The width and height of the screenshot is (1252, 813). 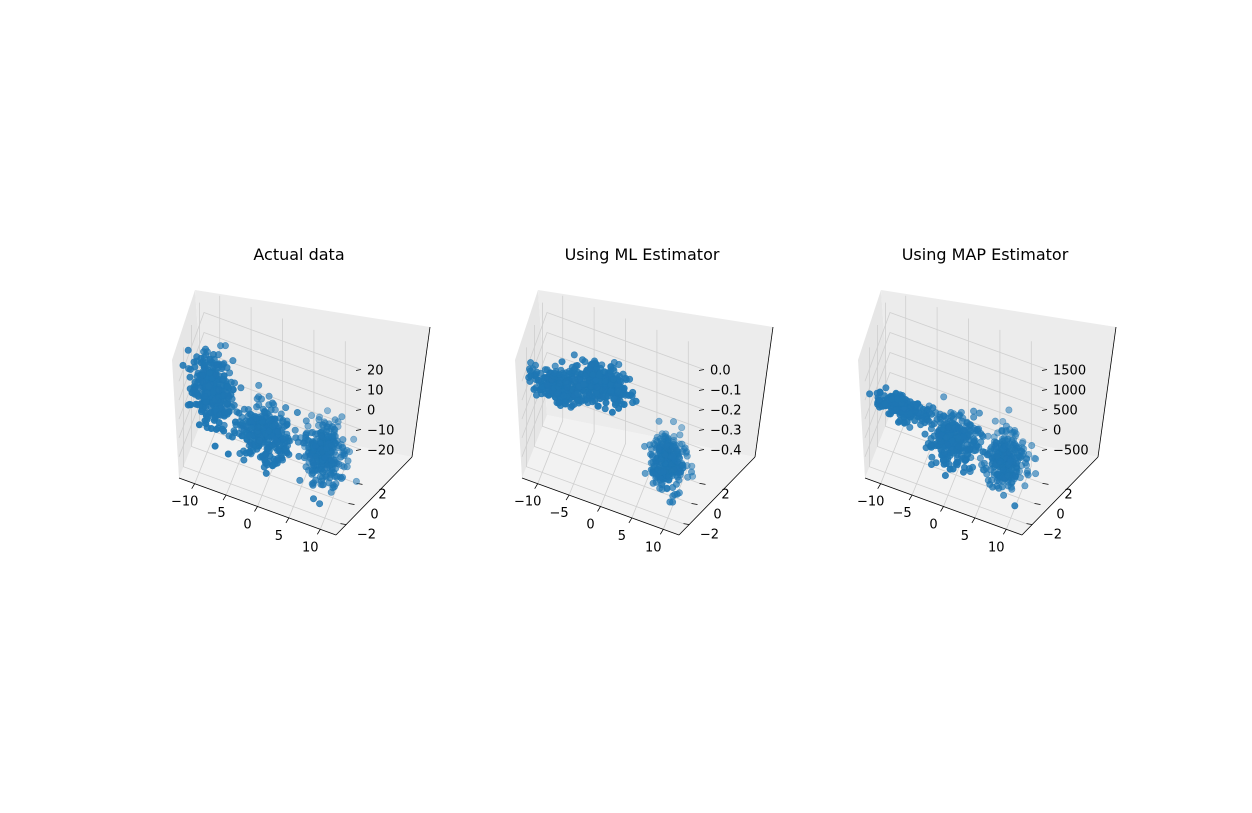 I want to click on left-wall-pane, so click(x=188, y=384).